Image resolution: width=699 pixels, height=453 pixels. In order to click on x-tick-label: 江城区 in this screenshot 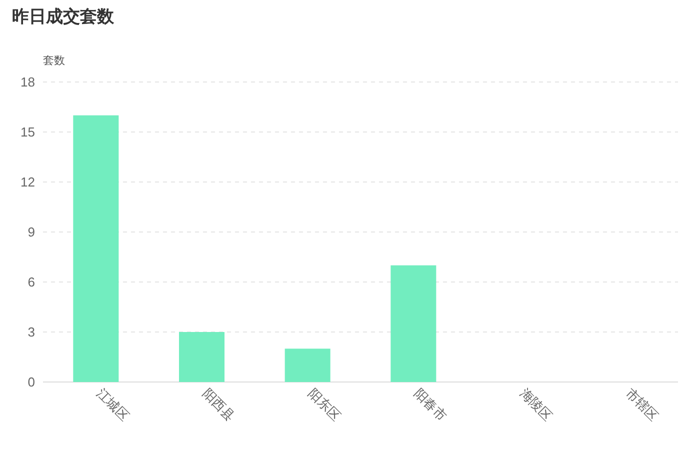, I will do `click(113, 405)`.